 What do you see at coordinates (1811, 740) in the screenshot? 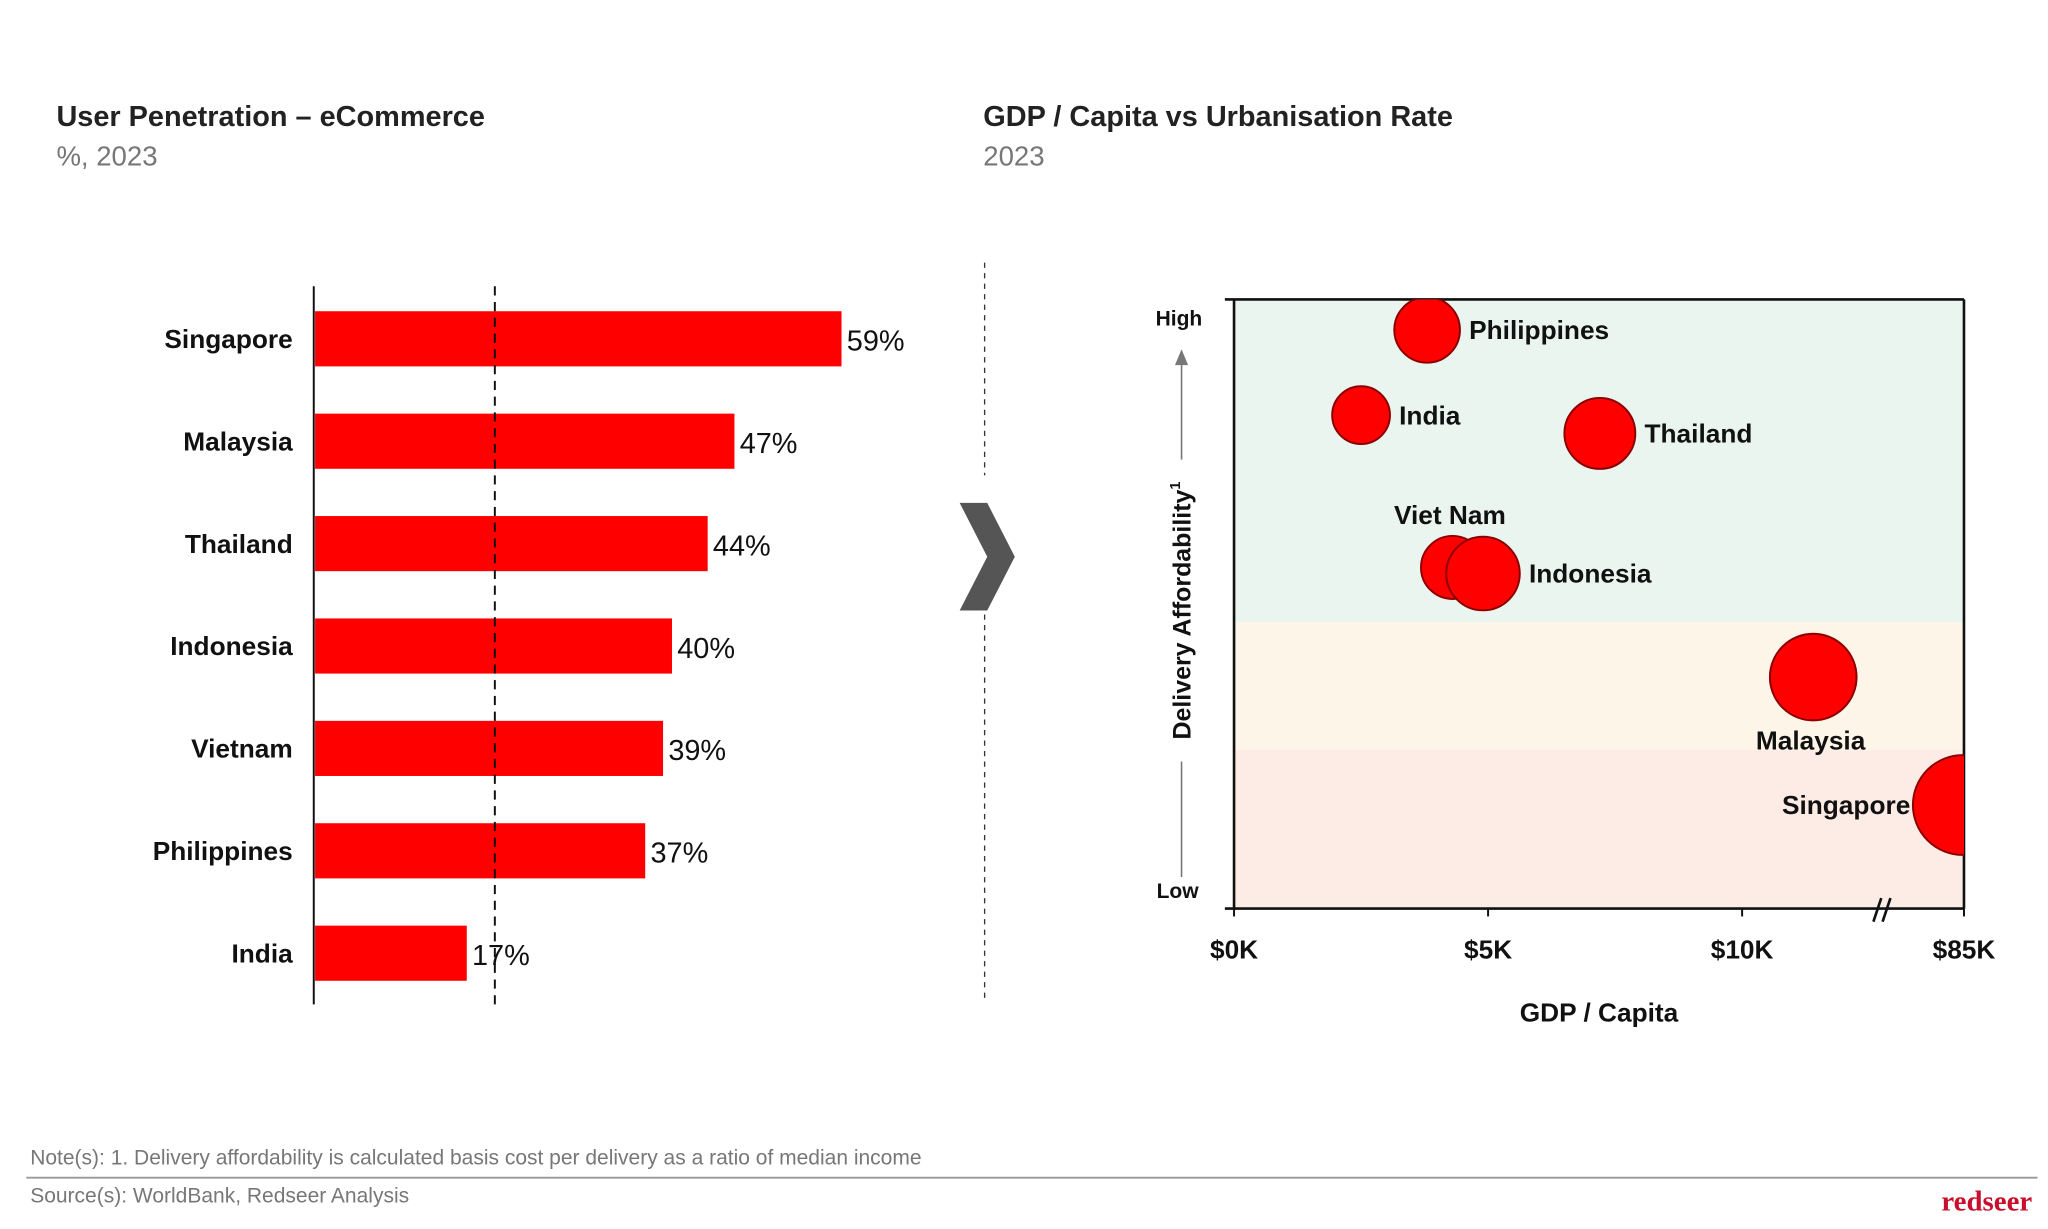
I see `bubble-label: Malaysia` at bounding box center [1811, 740].